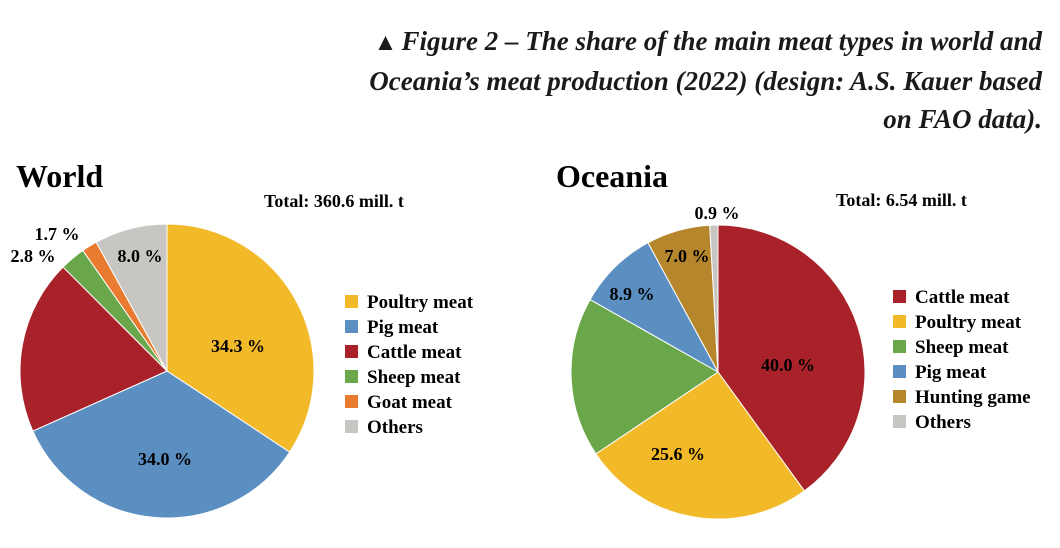 Image resolution: width=1060 pixels, height=548 pixels. What do you see at coordinates (973, 397) in the screenshot?
I see `legend-label-hunting-game: Hunting game` at bounding box center [973, 397].